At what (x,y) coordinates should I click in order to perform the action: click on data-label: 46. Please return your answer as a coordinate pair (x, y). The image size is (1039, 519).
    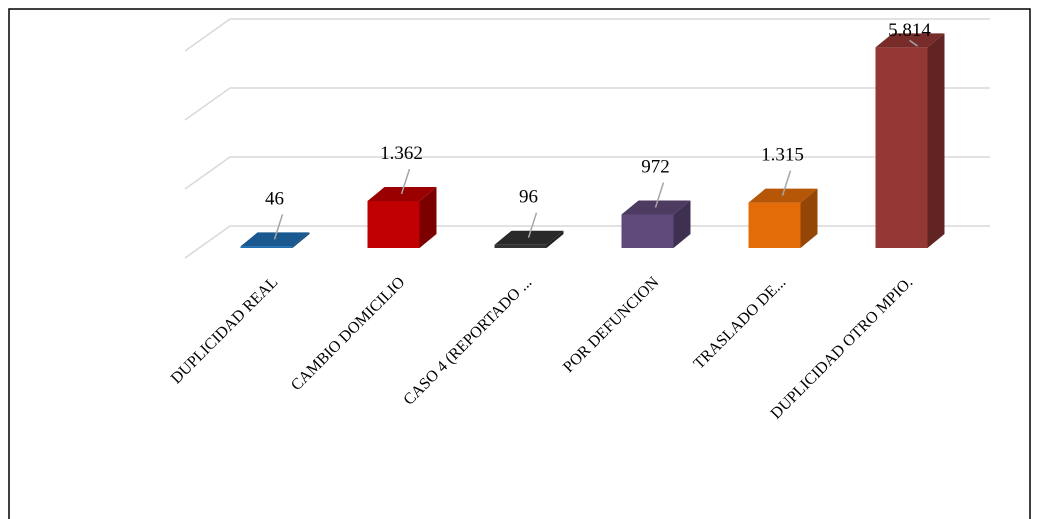
    Looking at the image, I should click on (274, 198).